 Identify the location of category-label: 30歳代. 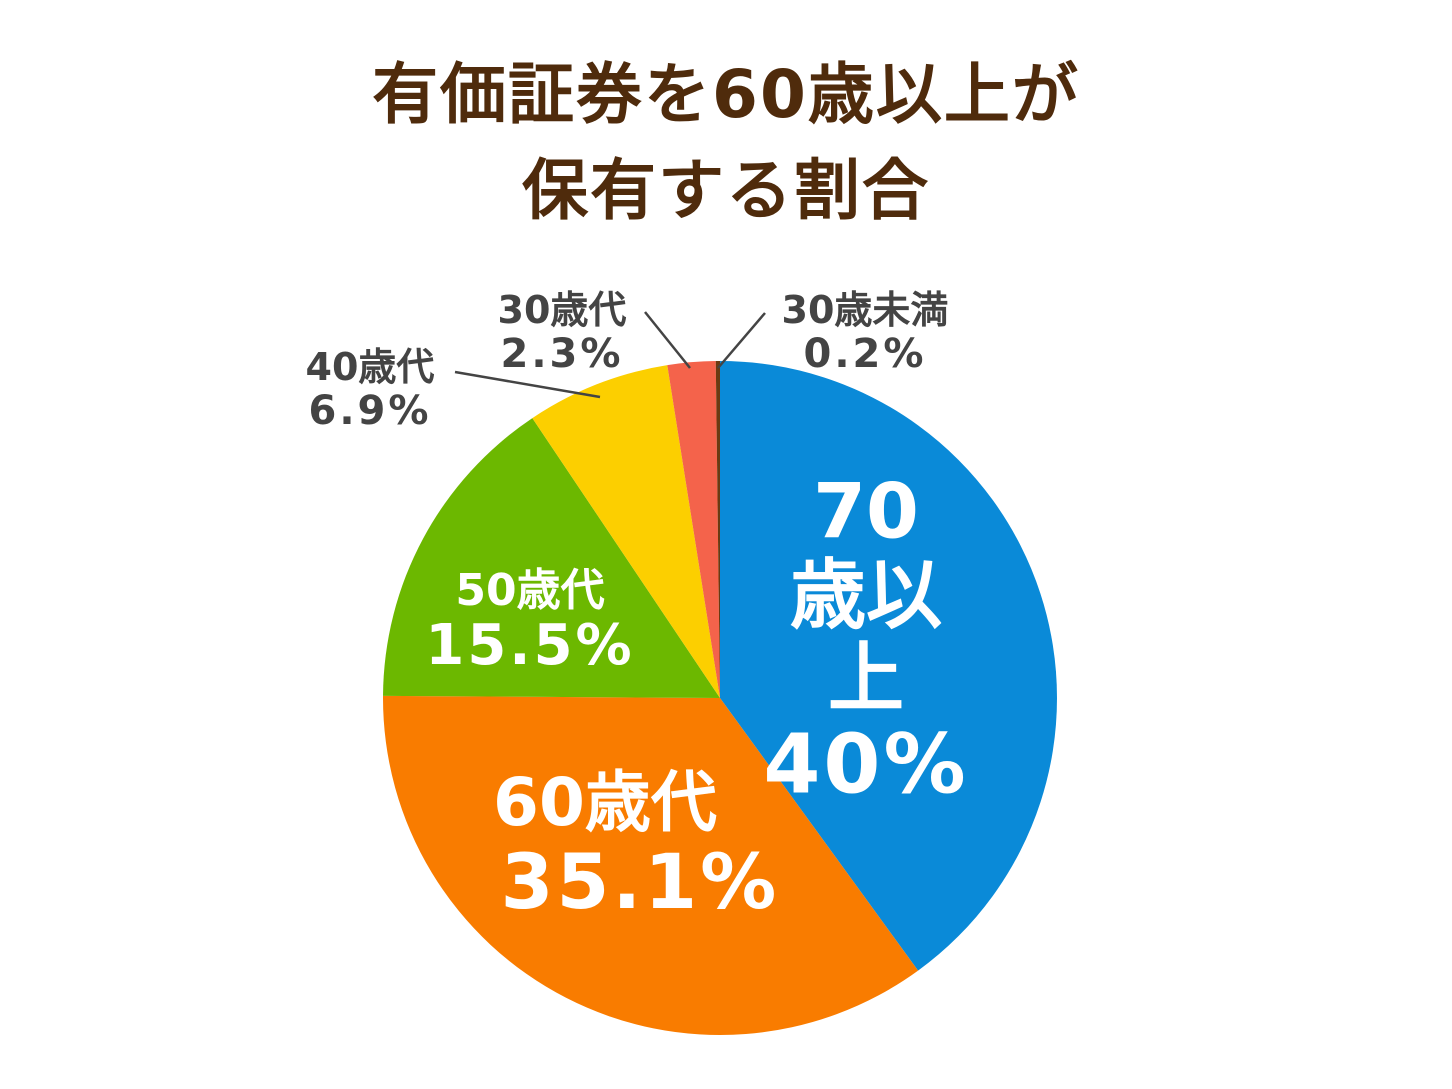
(562, 310).